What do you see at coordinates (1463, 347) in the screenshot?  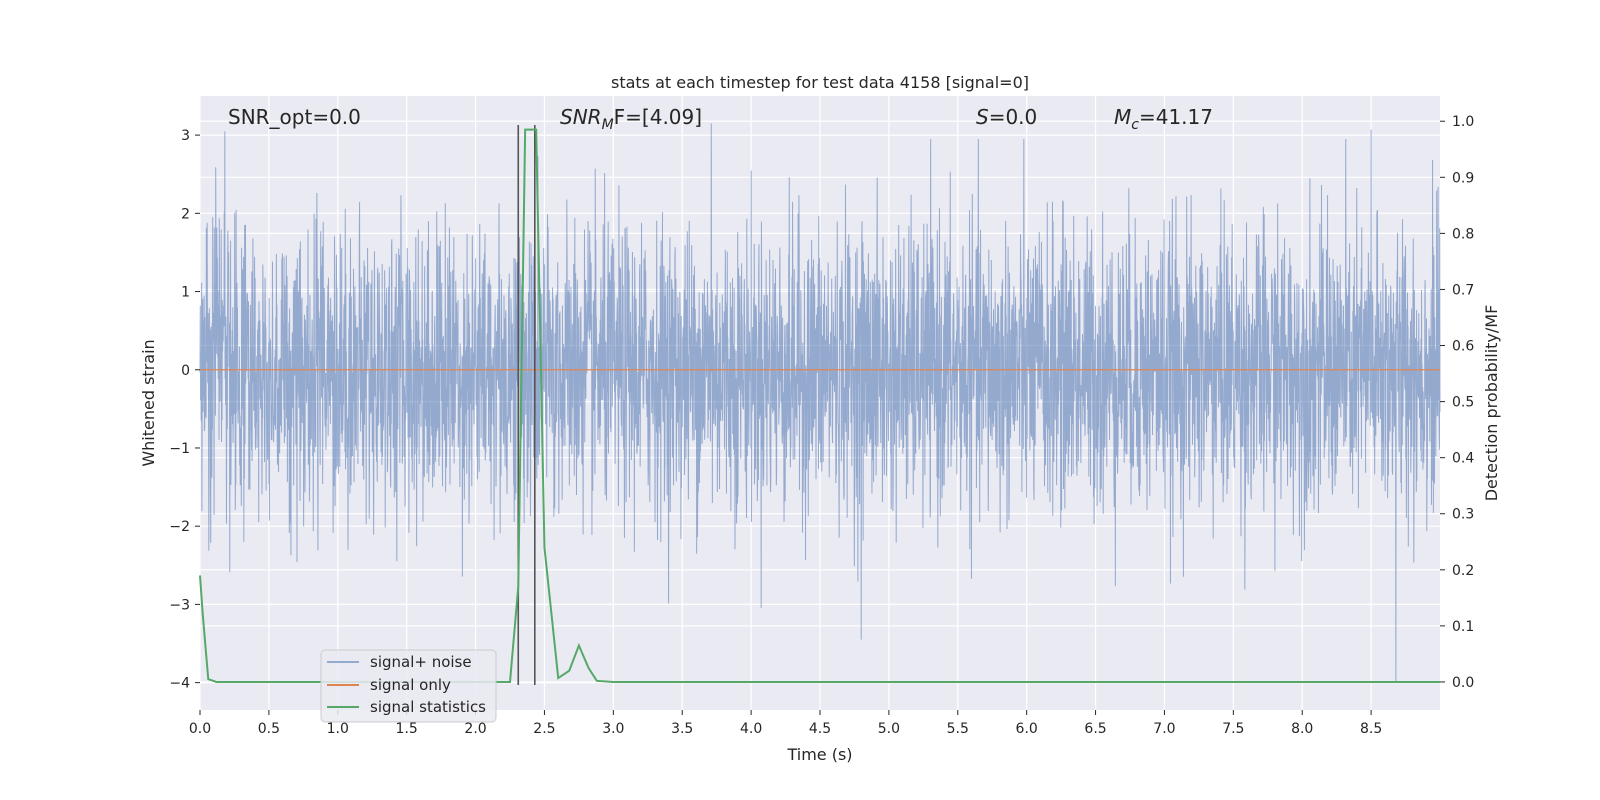 I see `y-right-tick-label: 0.6` at bounding box center [1463, 347].